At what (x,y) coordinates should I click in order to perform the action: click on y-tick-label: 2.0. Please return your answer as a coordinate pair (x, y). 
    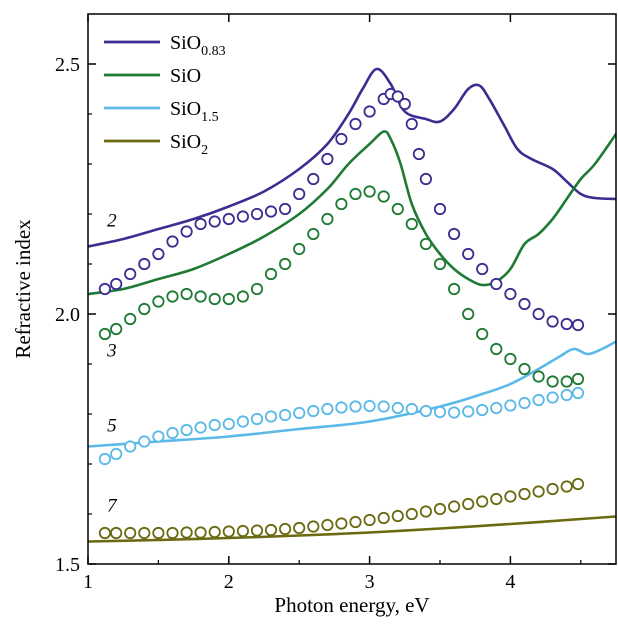
    Looking at the image, I should click on (67, 315).